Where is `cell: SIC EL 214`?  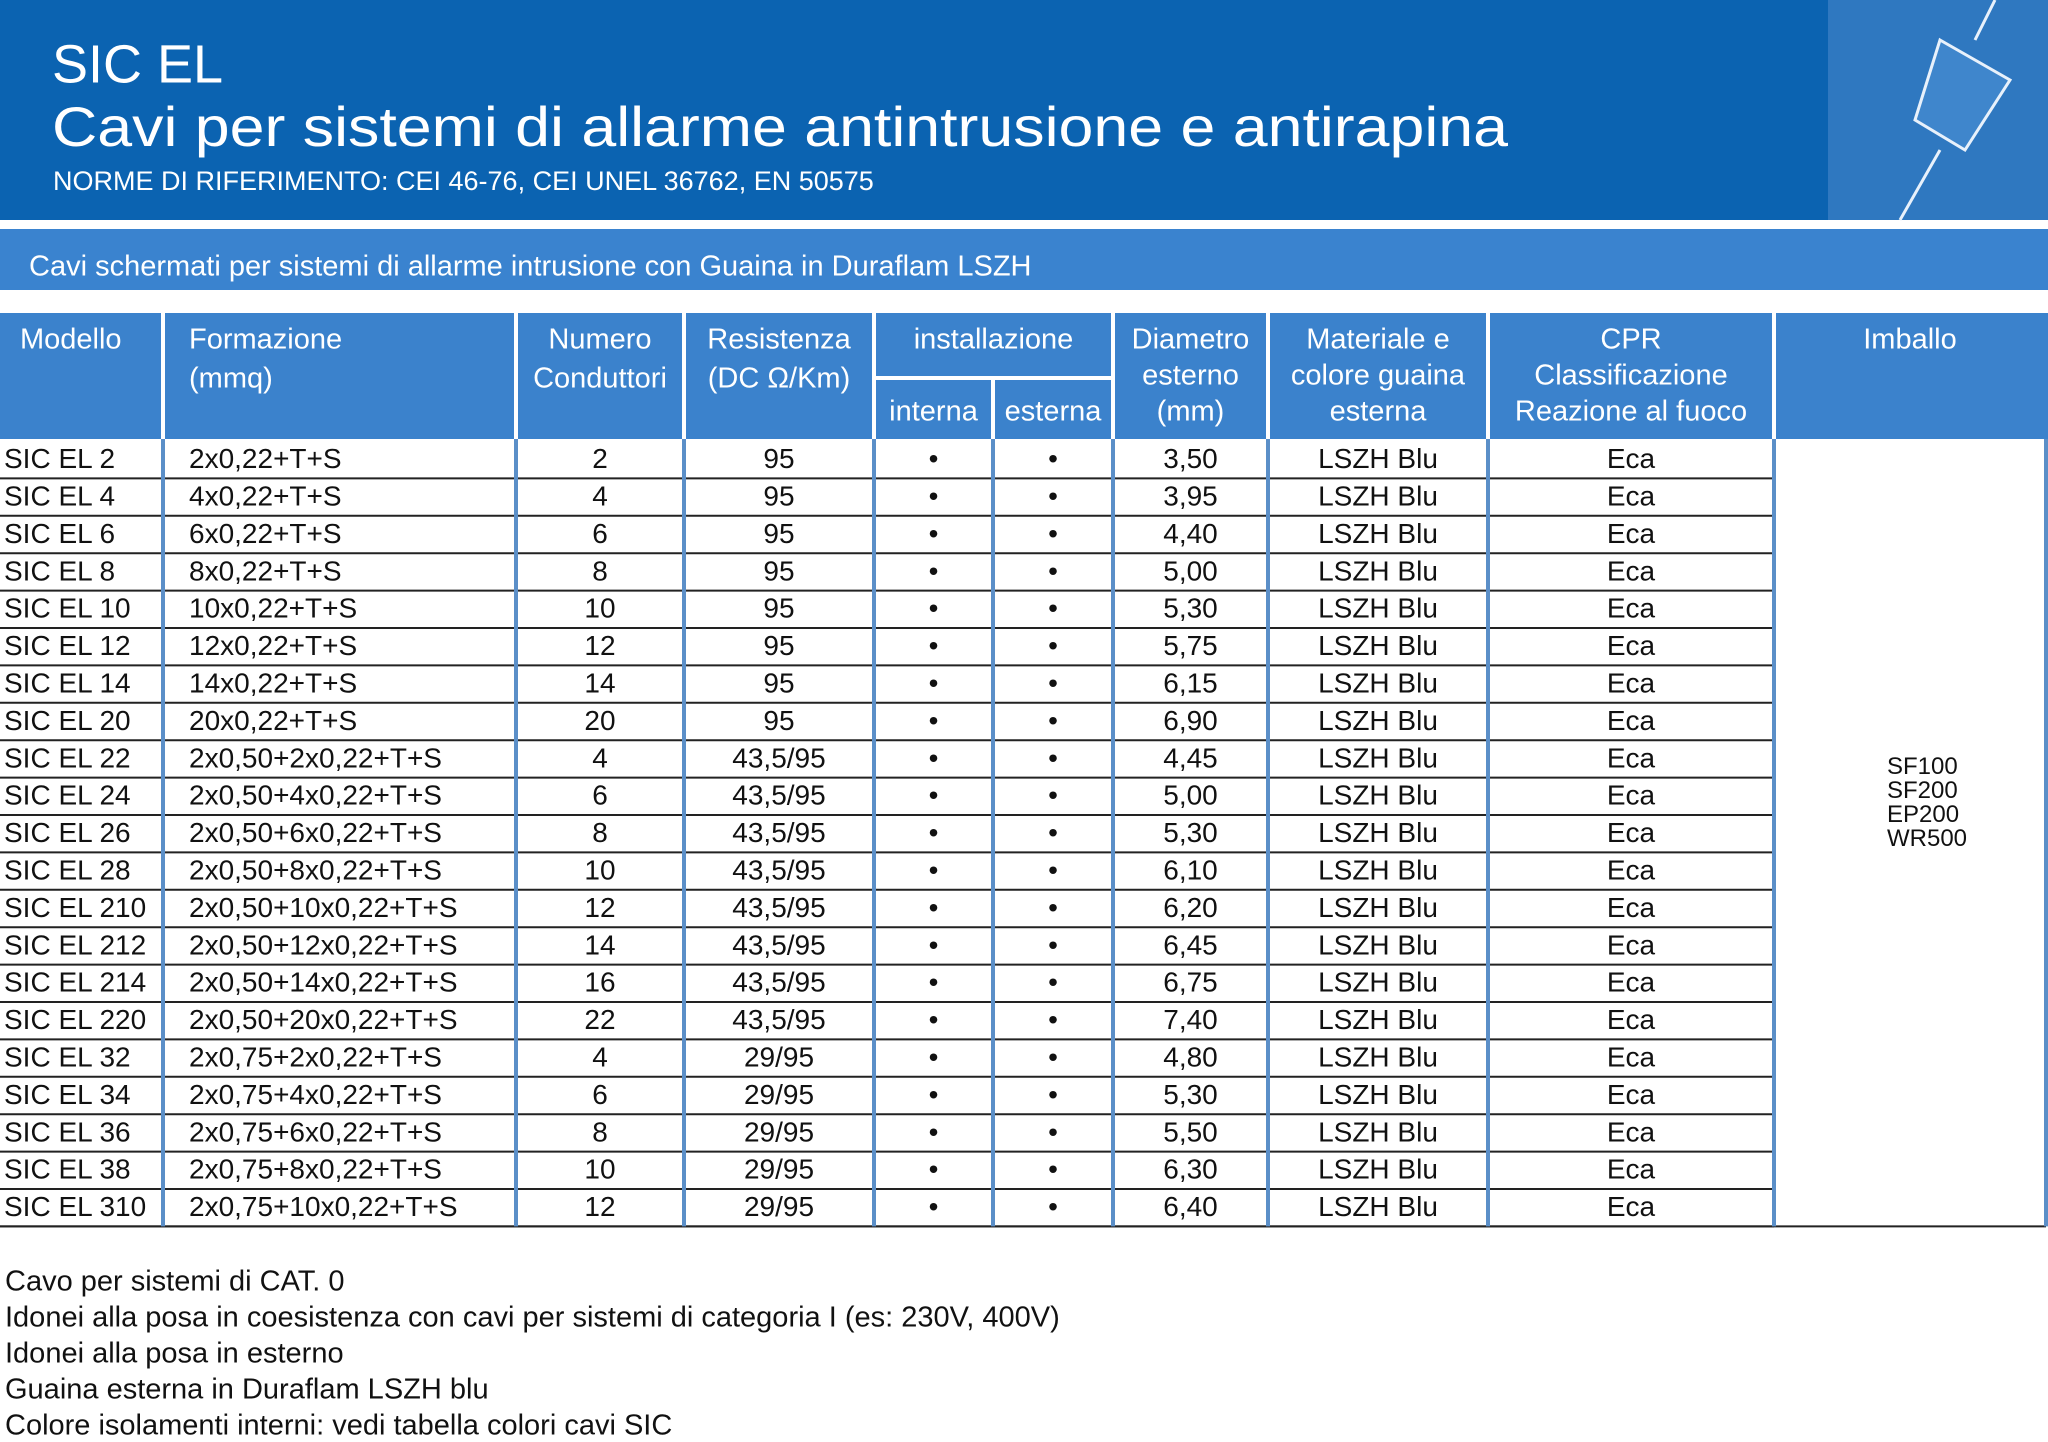 cell: SIC EL 214 is located at coordinates (75, 982).